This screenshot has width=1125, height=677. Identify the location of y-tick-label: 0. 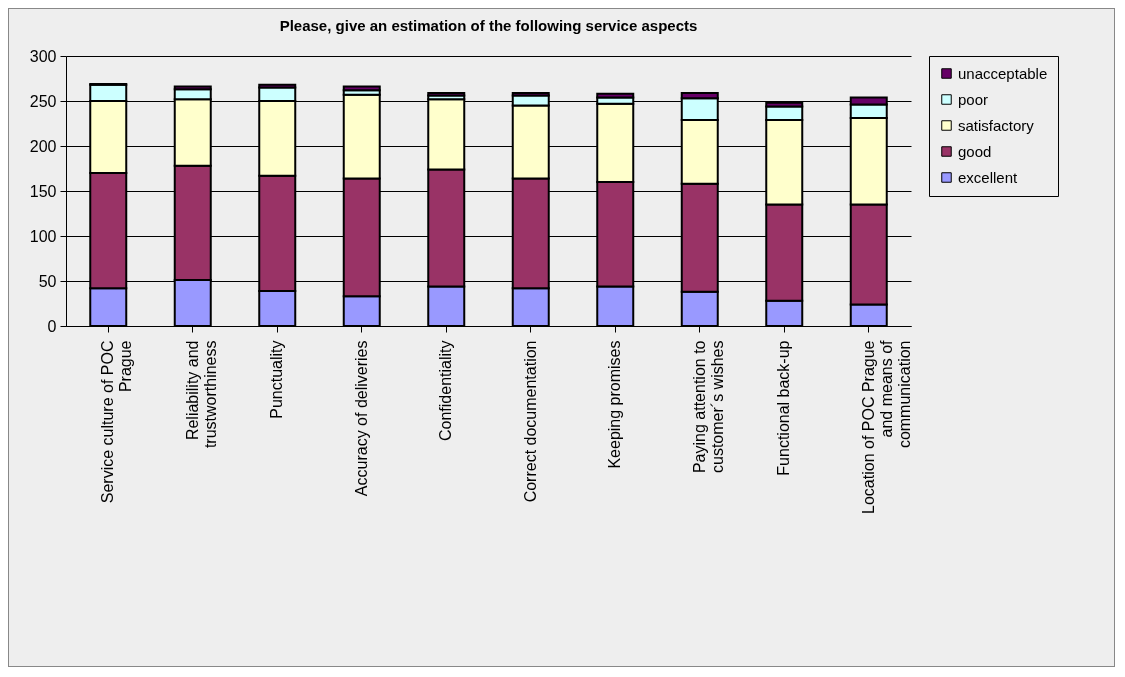
(52, 326).